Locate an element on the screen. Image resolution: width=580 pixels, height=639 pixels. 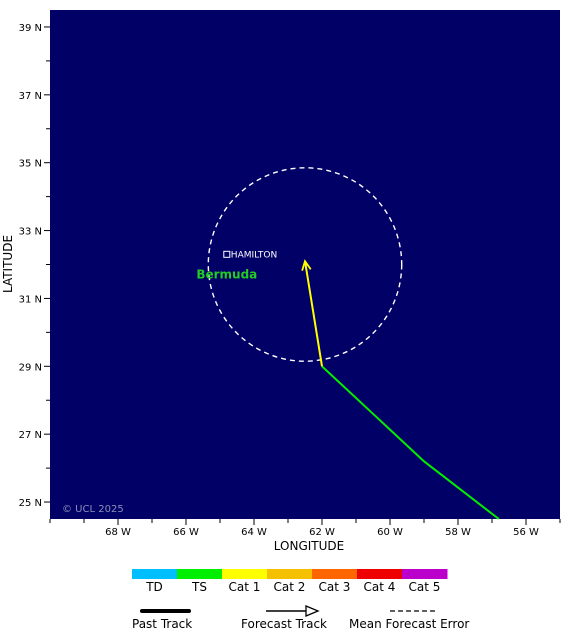
forecast-track-line is located at coordinates (313, 313).